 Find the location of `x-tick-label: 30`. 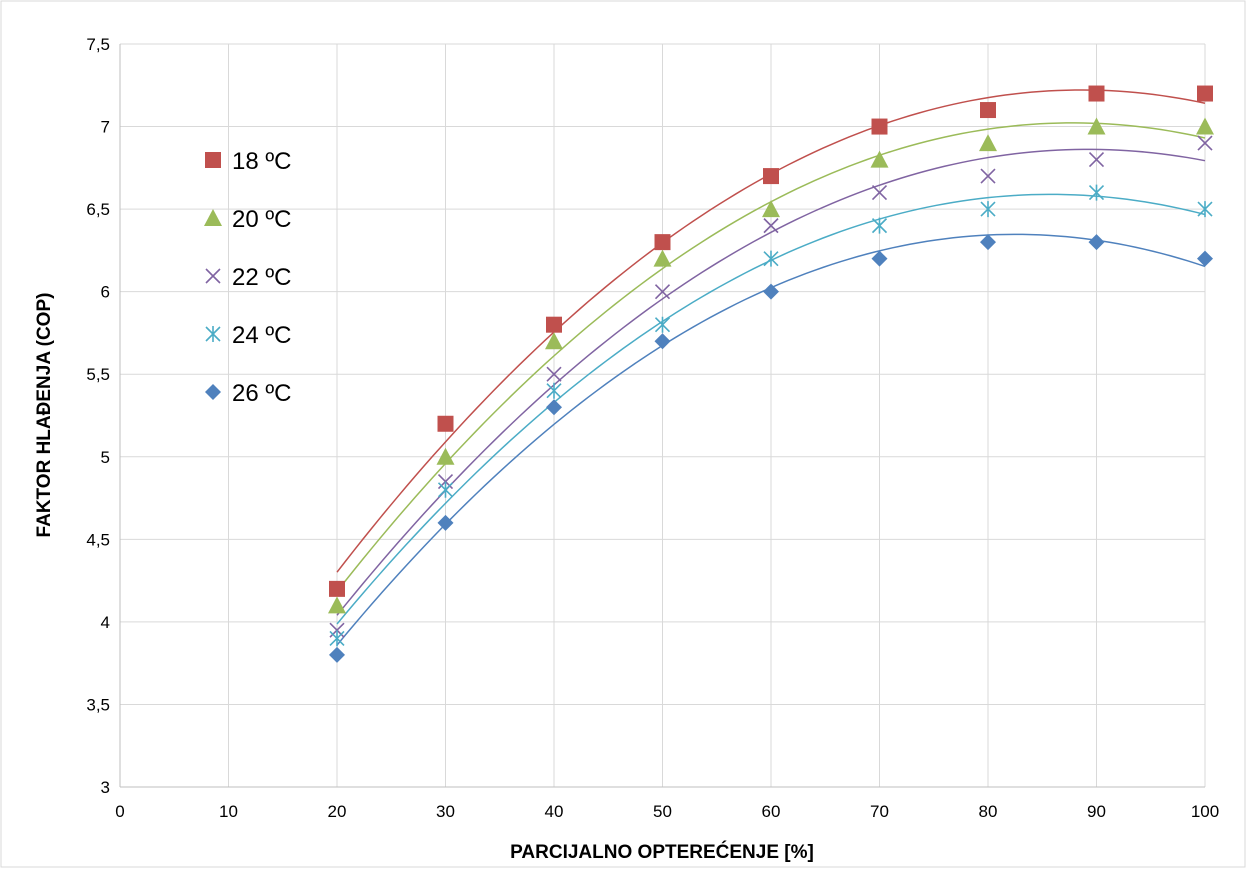

x-tick-label: 30 is located at coordinates (445, 811).